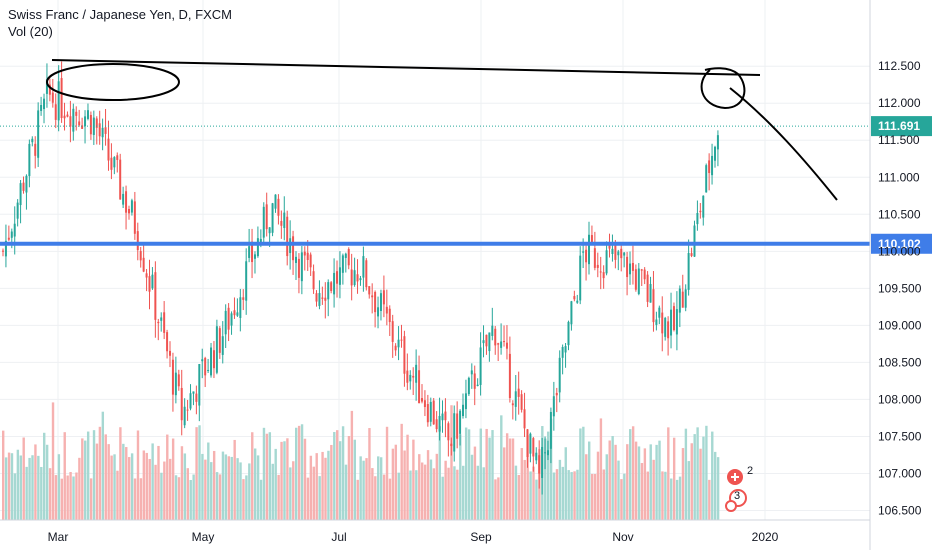 The height and width of the screenshot is (550, 932). I want to click on symbol-title: Swiss Franc / Japanese Yen, D, FXCM, so click(120, 14).